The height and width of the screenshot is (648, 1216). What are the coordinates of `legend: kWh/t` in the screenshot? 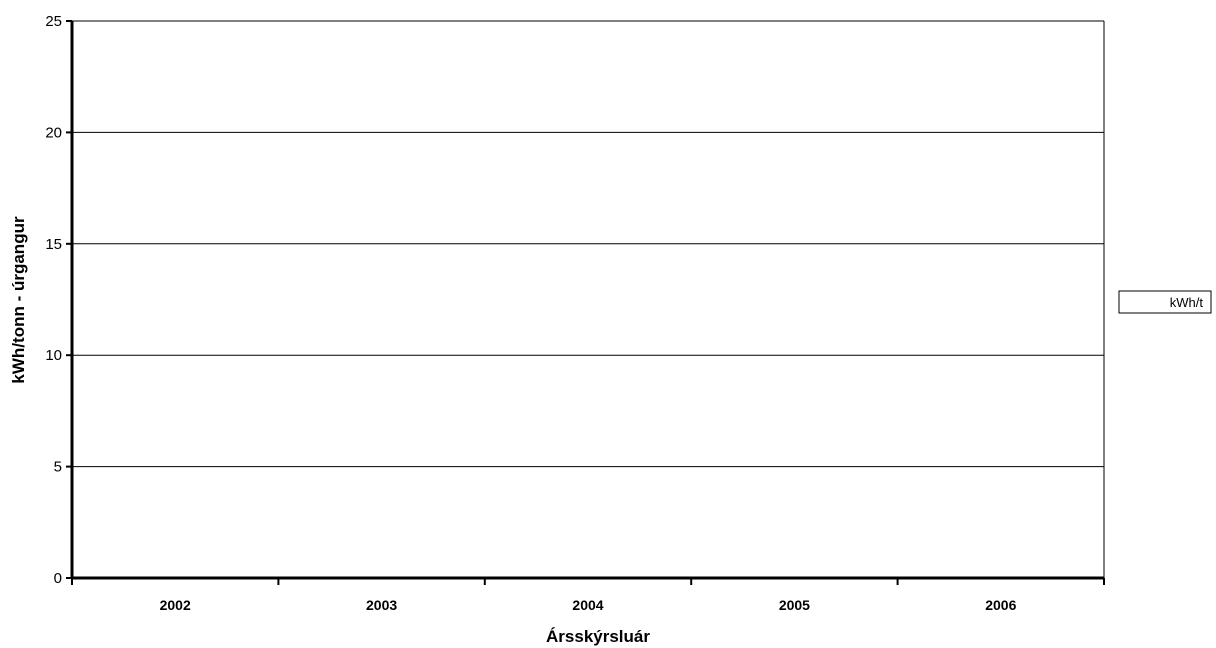 It's located at (1165, 302).